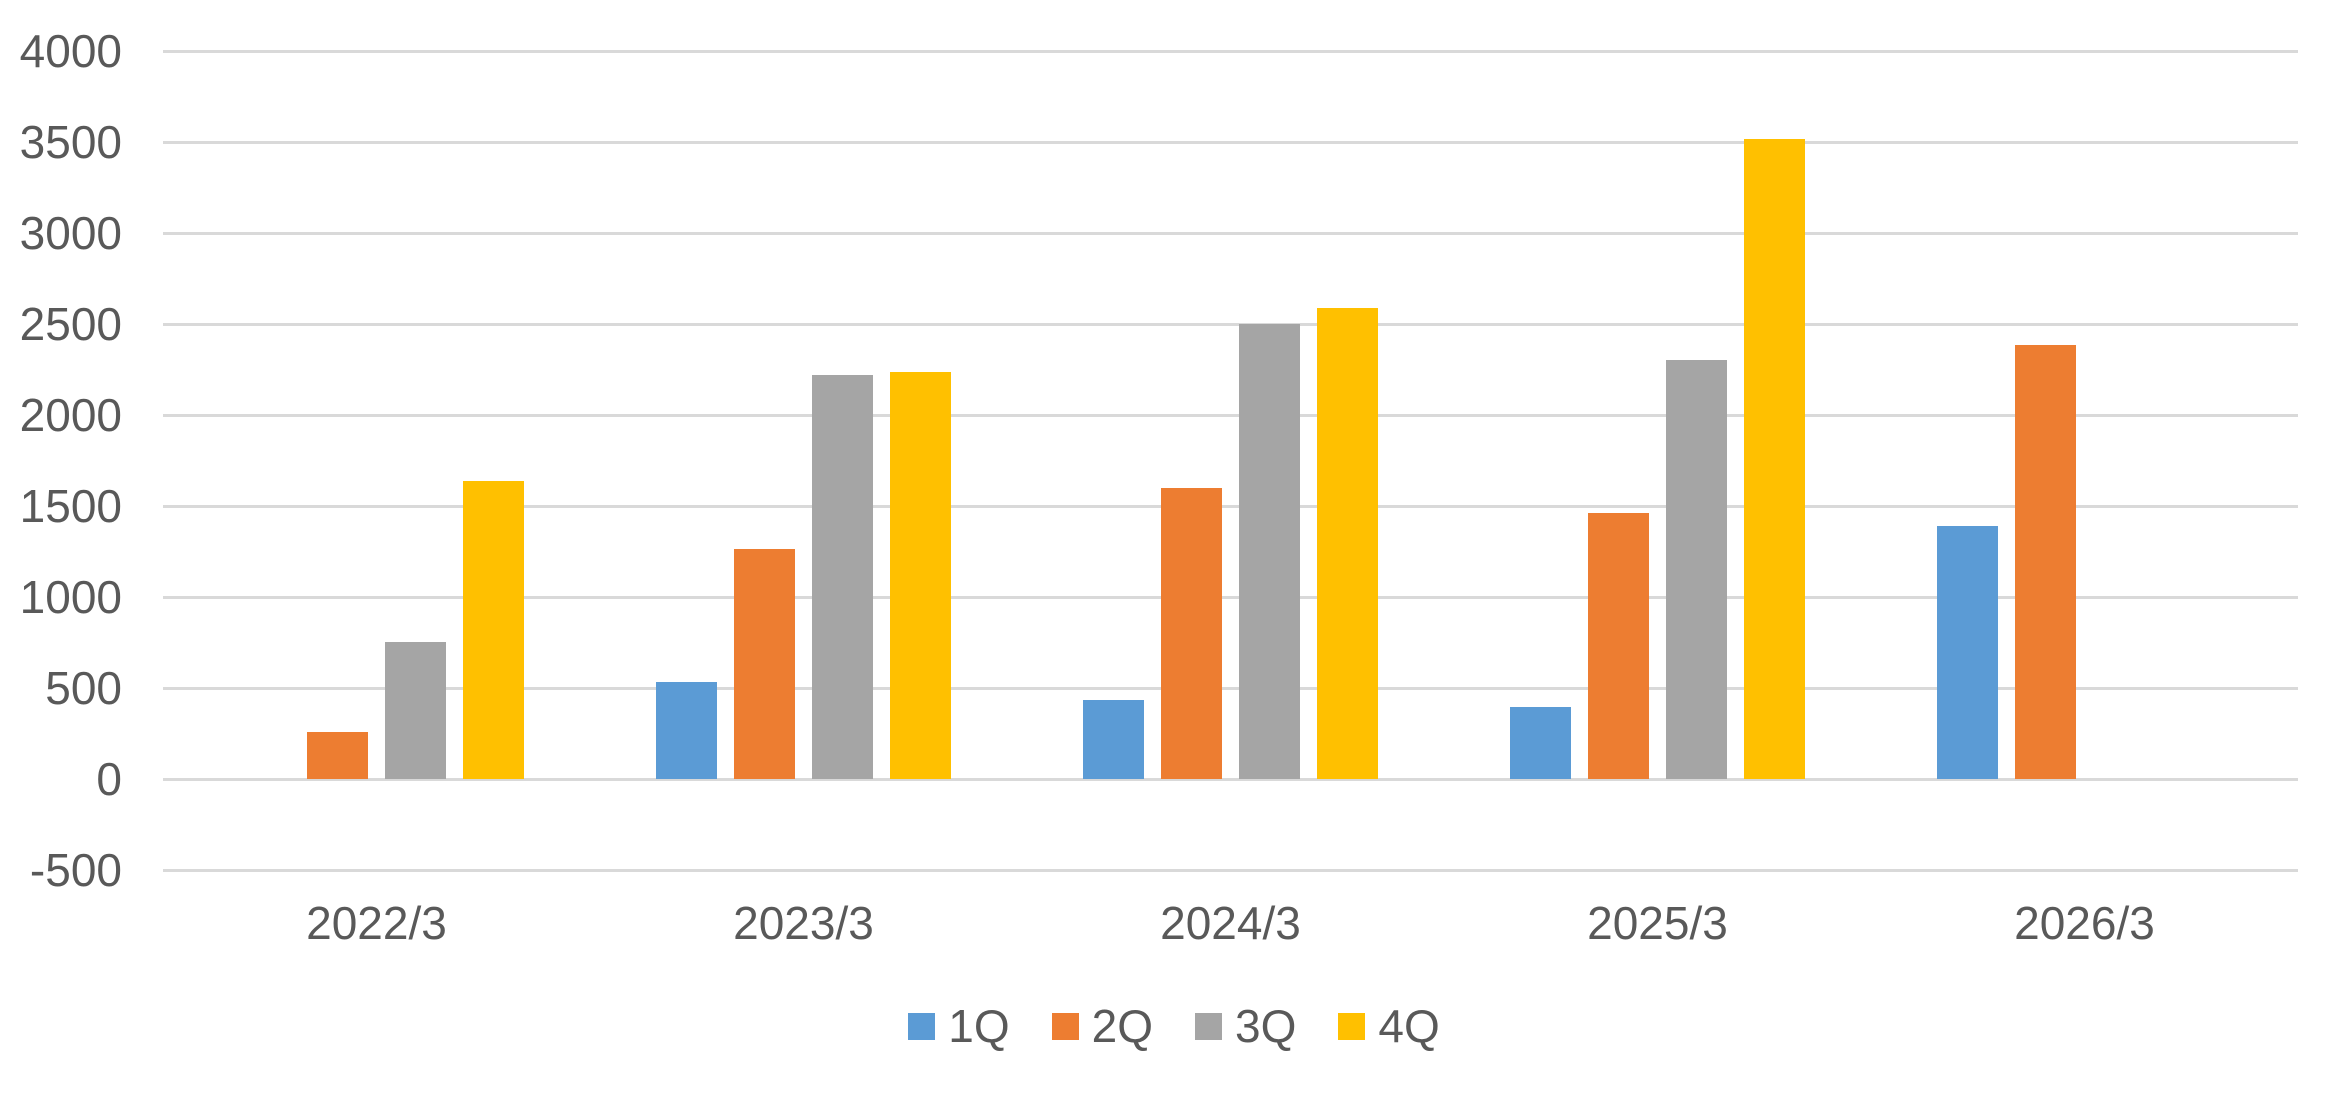 The height and width of the screenshot is (1093, 2348). What do you see at coordinates (376, 923) in the screenshot?
I see `x-category-label-2022-3: 2022/3` at bounding box center [376, 923].